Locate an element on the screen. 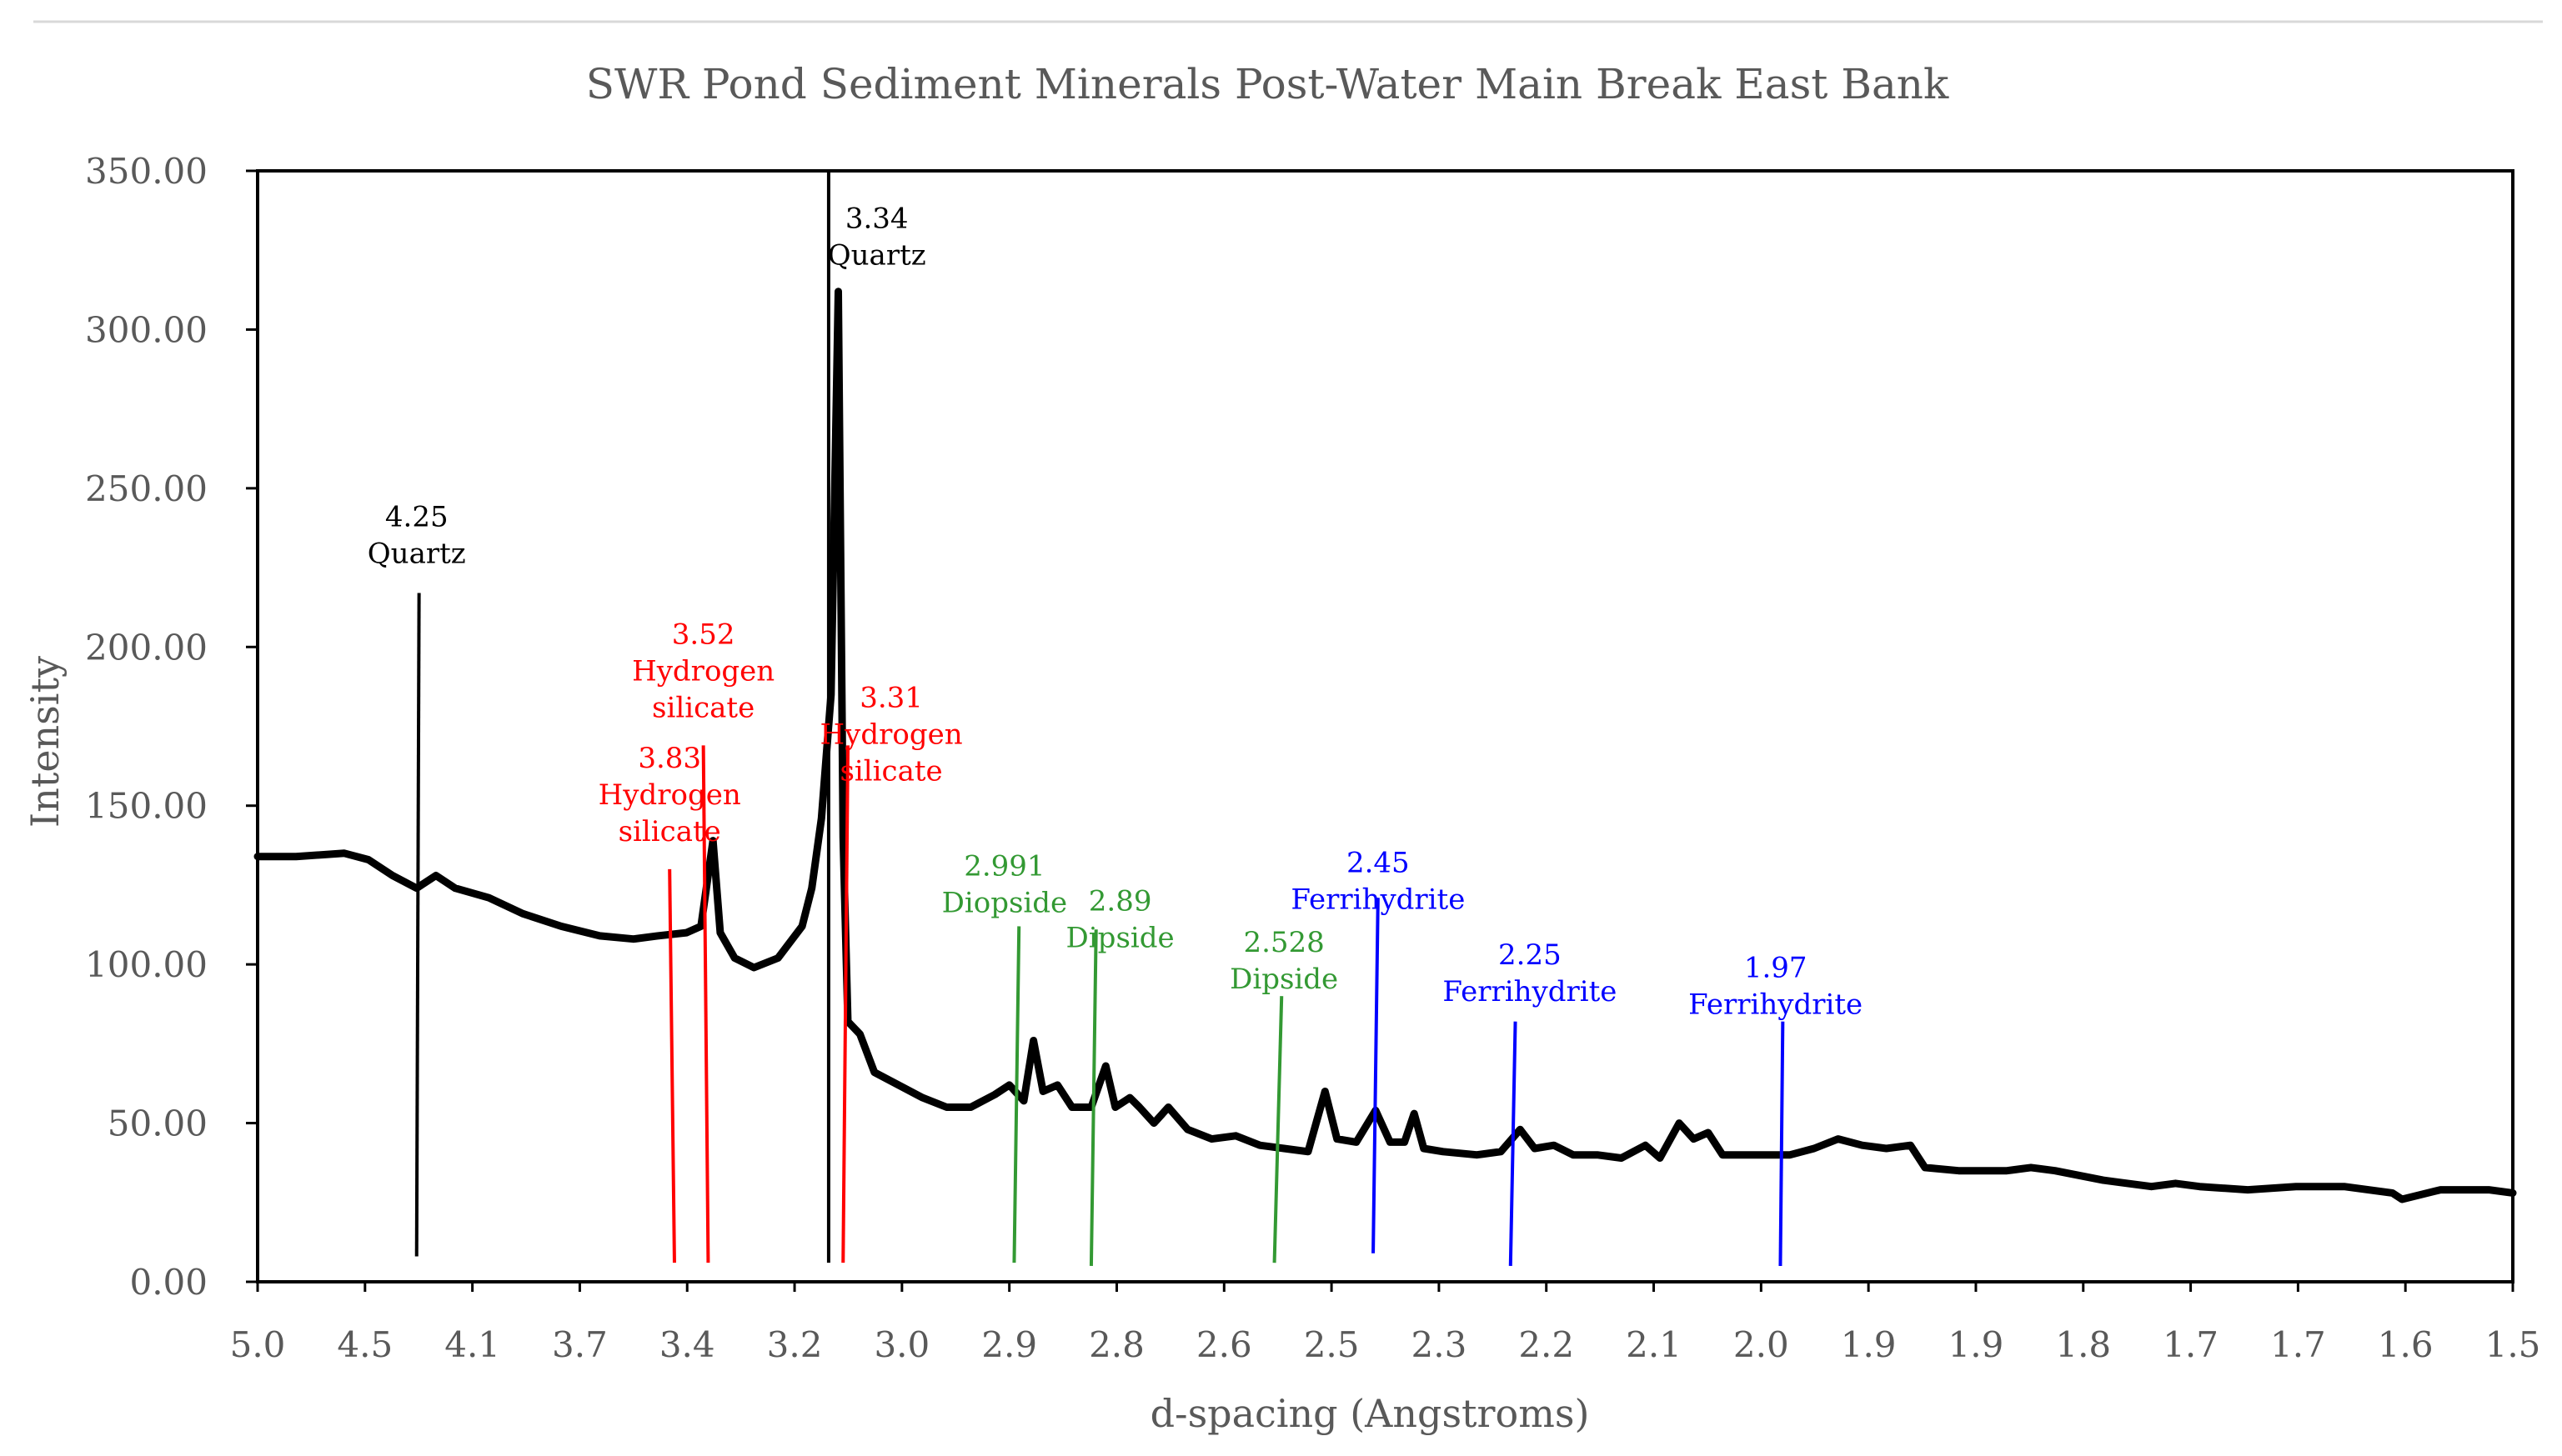 The width and height of the screenshot is (2562, 1456). x-tick-label: 2.6 is located at coordinates (1224, 1344).